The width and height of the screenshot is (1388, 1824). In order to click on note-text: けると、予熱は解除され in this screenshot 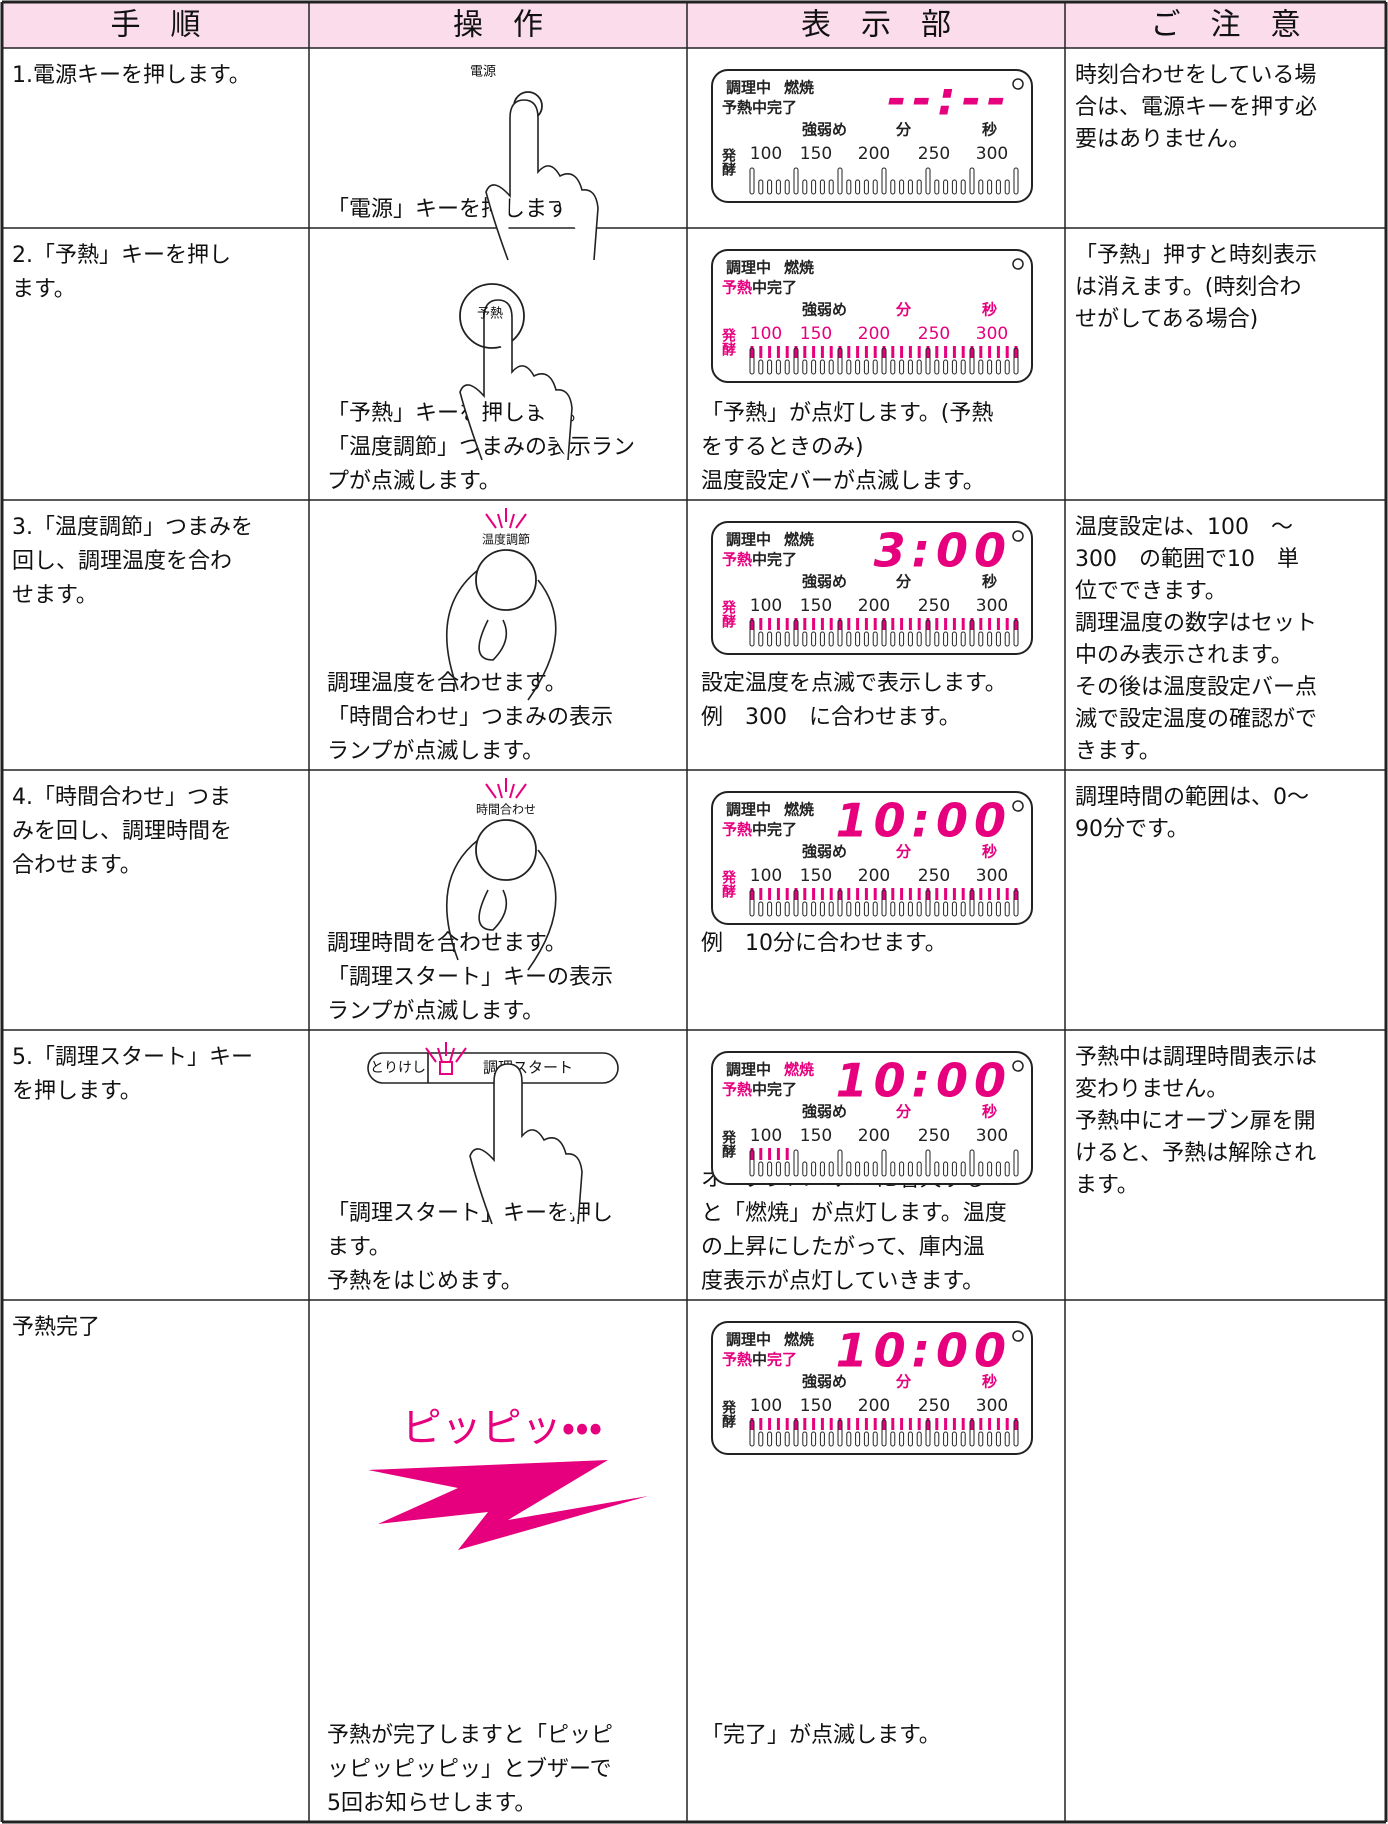, I will do `click(1195, 1153)`.